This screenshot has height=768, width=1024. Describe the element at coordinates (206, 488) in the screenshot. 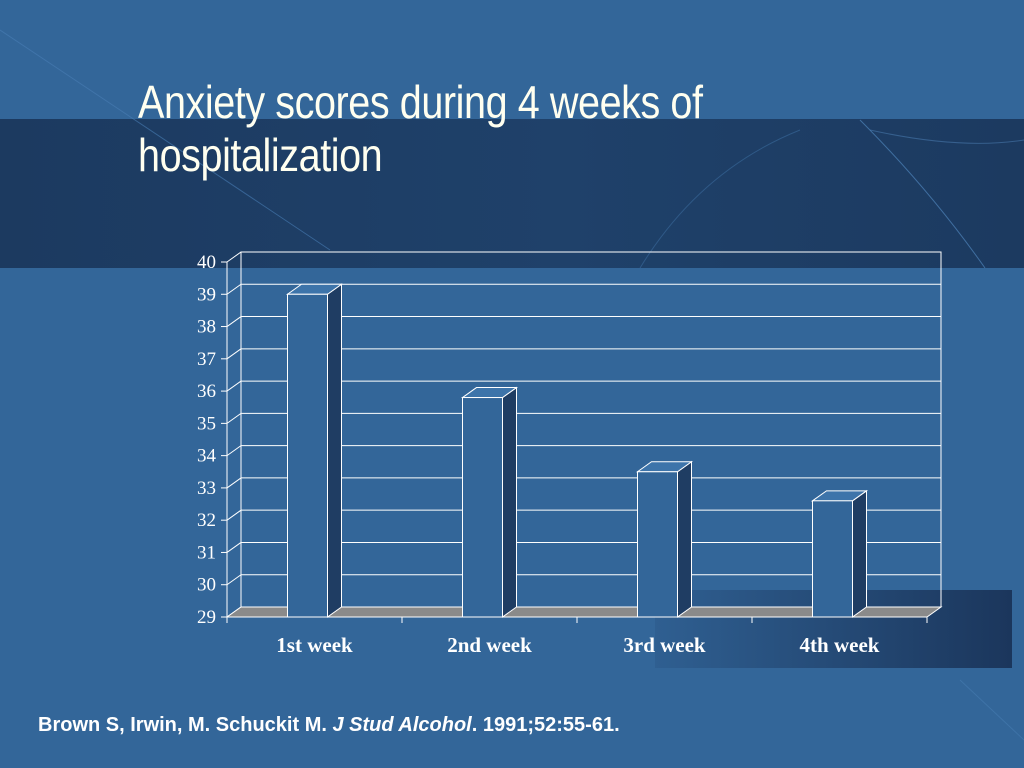

I see `y-tick-label: 33` at that location.